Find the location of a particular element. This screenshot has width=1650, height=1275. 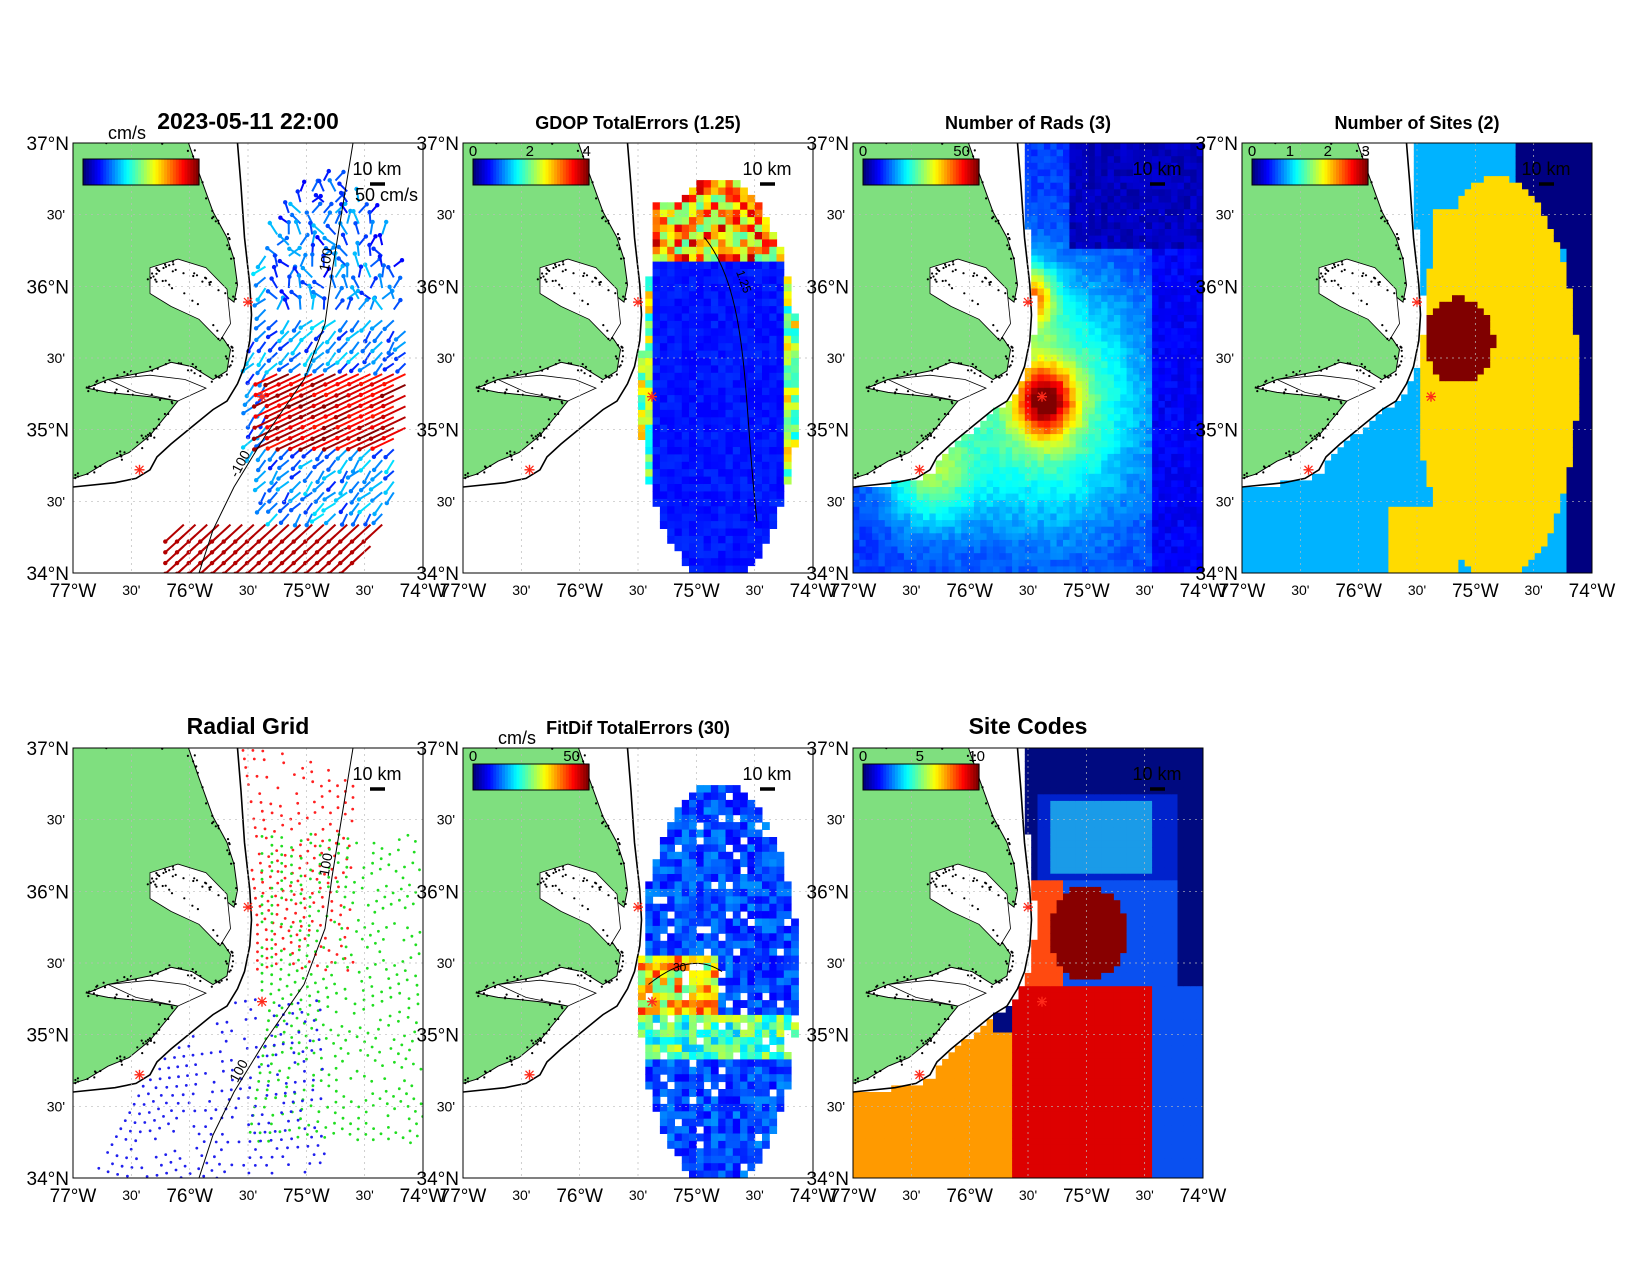

panel-title: Number of Sites (2) is located at coordinates (1416, 123).